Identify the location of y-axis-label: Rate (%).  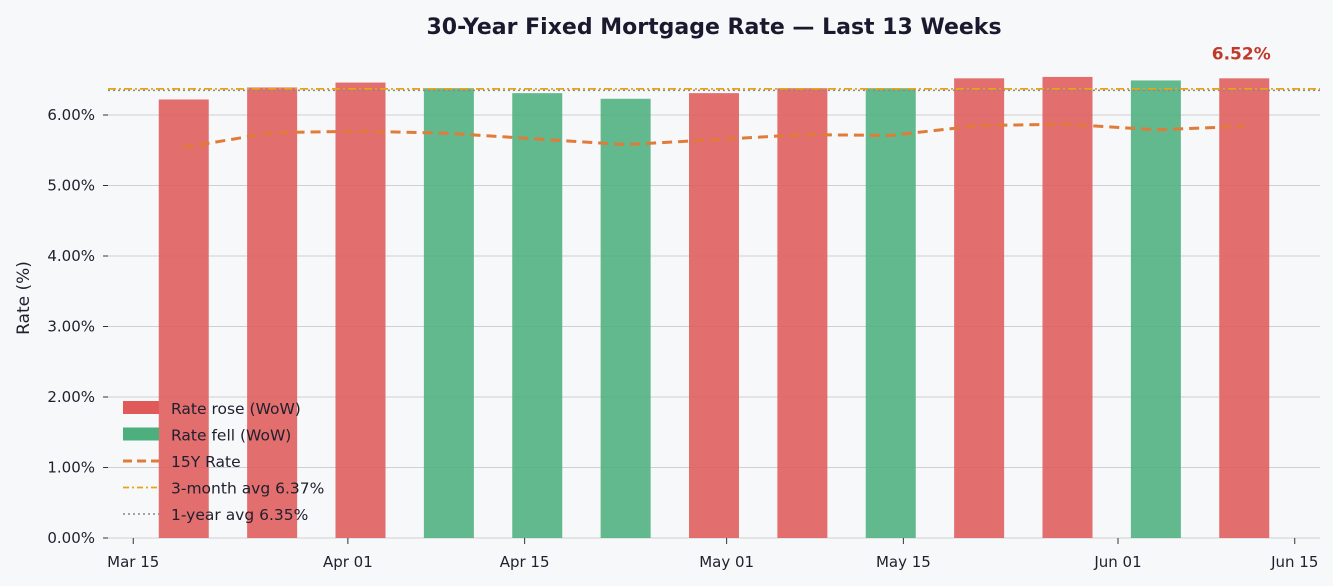
(24, 298).